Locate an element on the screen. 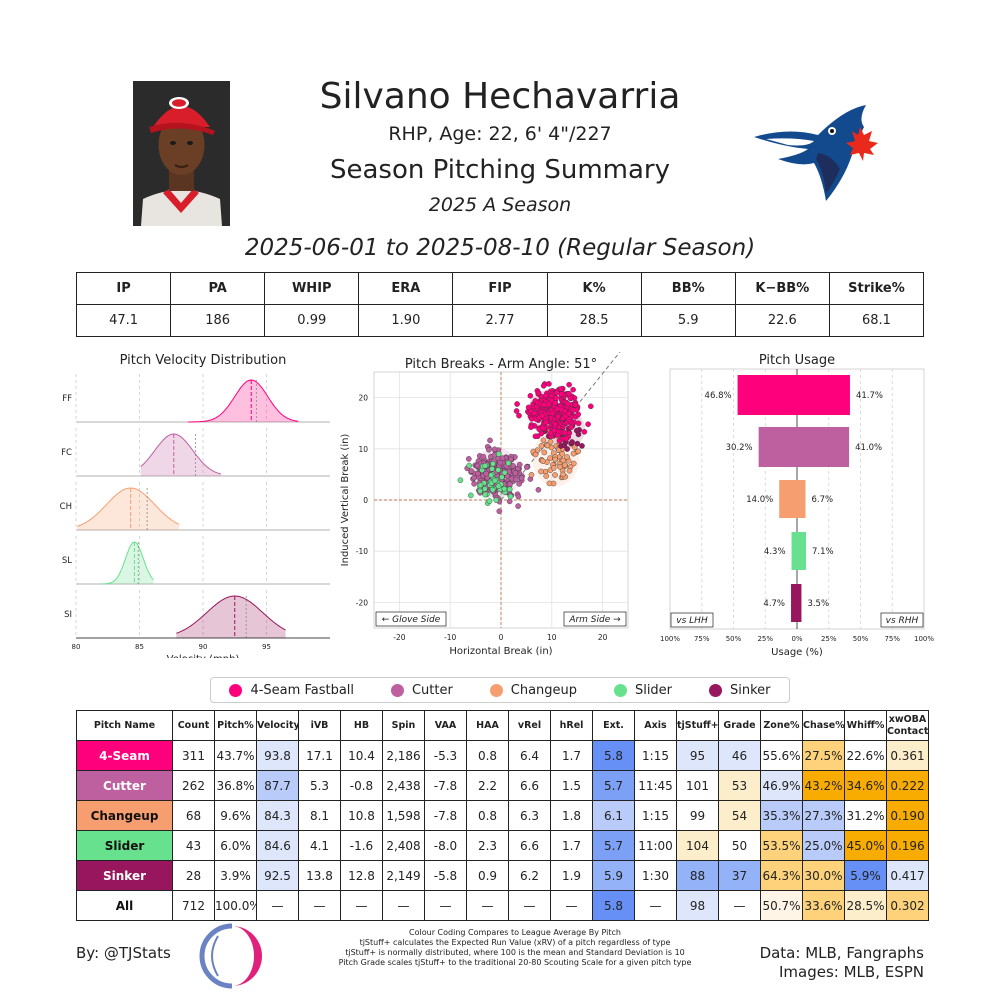  usage-tick-label: 0% is located at coordinates (796, 639).